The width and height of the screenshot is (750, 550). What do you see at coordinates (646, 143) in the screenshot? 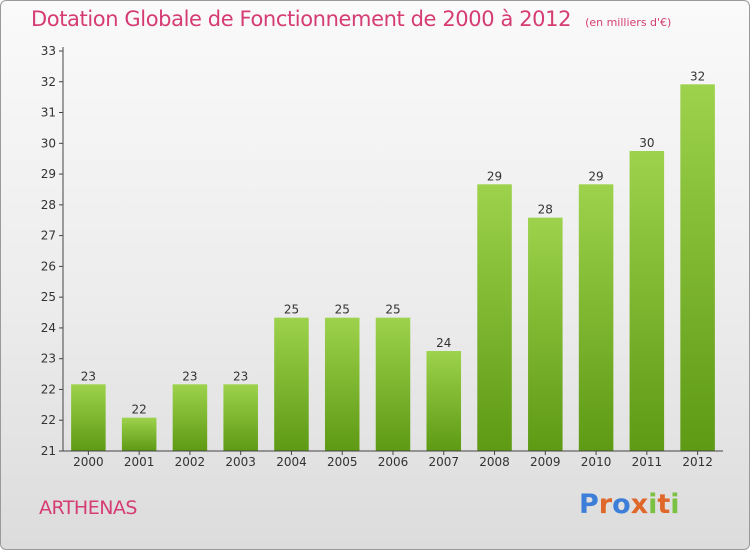
I see `bar-value-label: 30` at bounding box center [646, 143].